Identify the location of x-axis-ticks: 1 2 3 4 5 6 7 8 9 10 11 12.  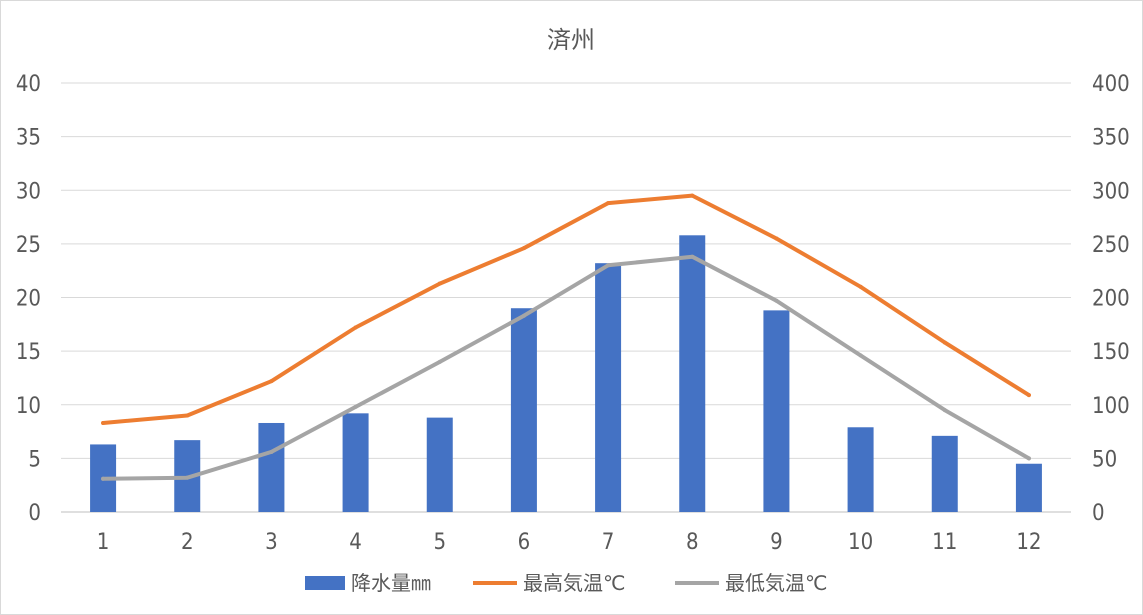
(569, 542).